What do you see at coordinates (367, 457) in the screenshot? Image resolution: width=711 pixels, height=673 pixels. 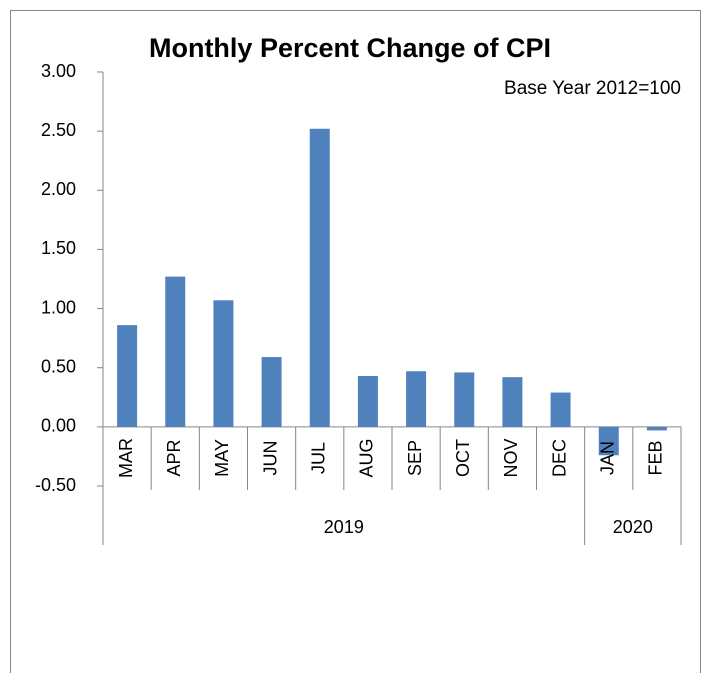 I see `x-tick-label: AUG` at bounding box center [367, 457].